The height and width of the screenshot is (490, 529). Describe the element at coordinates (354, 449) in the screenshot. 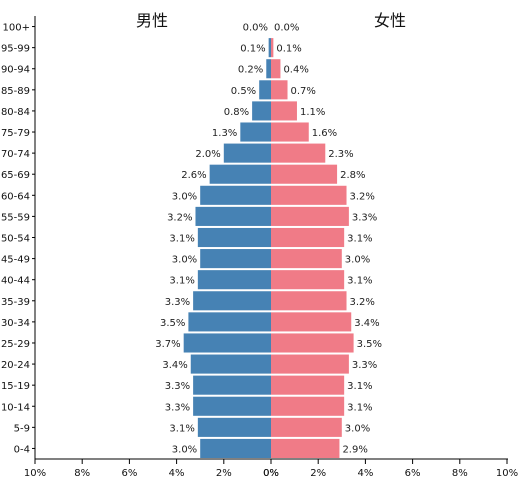

I see `female-value-label-0-4: 2.9%` at that location.